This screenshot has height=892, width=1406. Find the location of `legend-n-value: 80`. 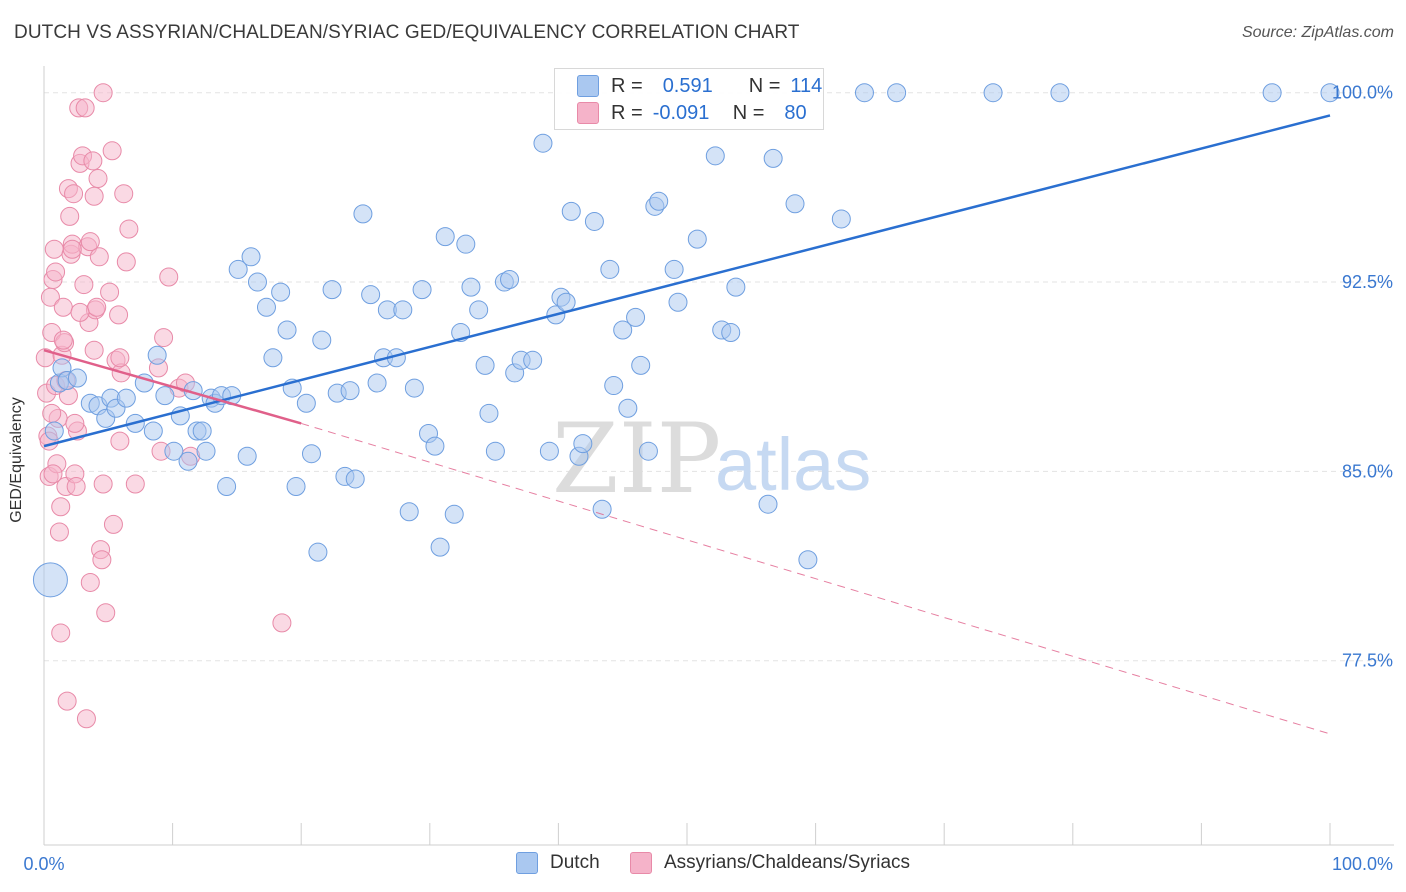

legend-n-value: 80 is located at coordinates (795, 112).